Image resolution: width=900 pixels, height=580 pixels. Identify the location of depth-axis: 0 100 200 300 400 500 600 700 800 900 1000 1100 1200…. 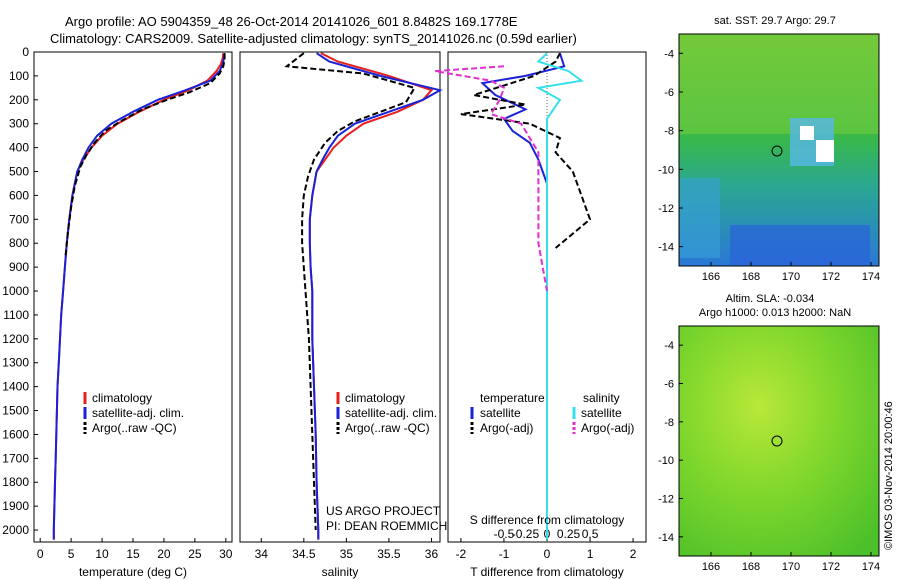
(20, 291).